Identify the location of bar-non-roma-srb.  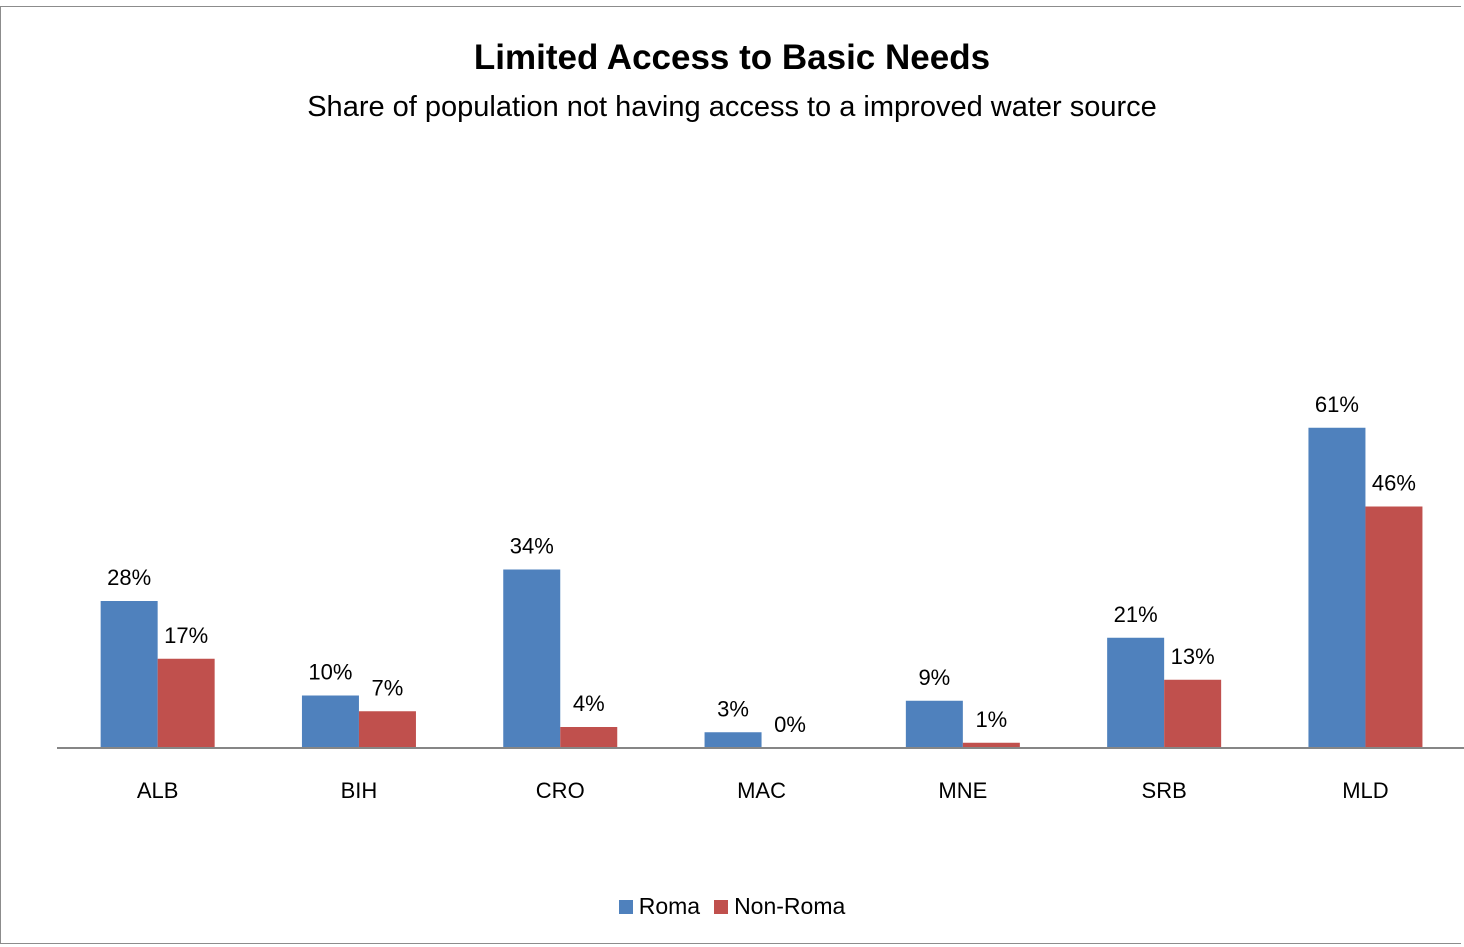
(1193, 713).